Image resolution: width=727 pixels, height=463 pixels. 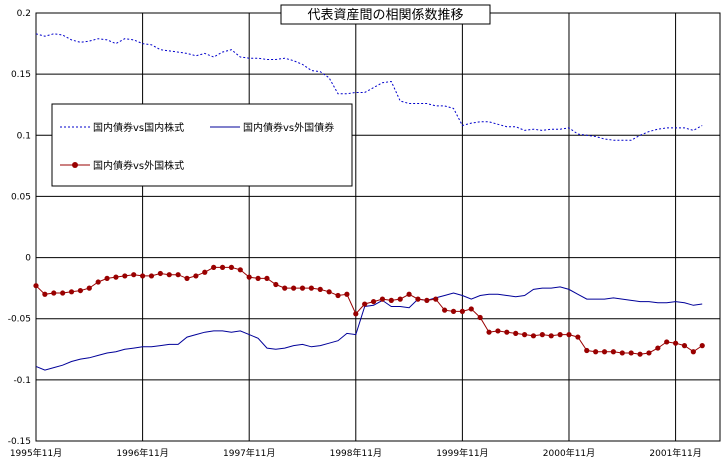 I want to click on legend-label-foreign-stock: 国内債券vs外国株式, so click(x=138, y=165).